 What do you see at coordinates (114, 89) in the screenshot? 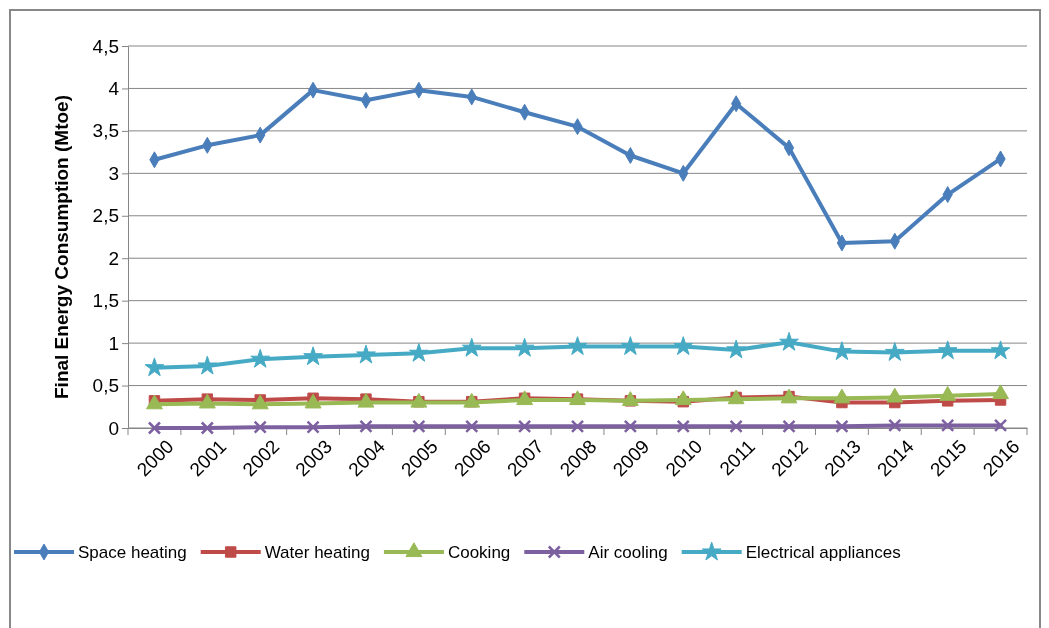
I see `y-tick-label: 4` at bounding box center [114, 89].